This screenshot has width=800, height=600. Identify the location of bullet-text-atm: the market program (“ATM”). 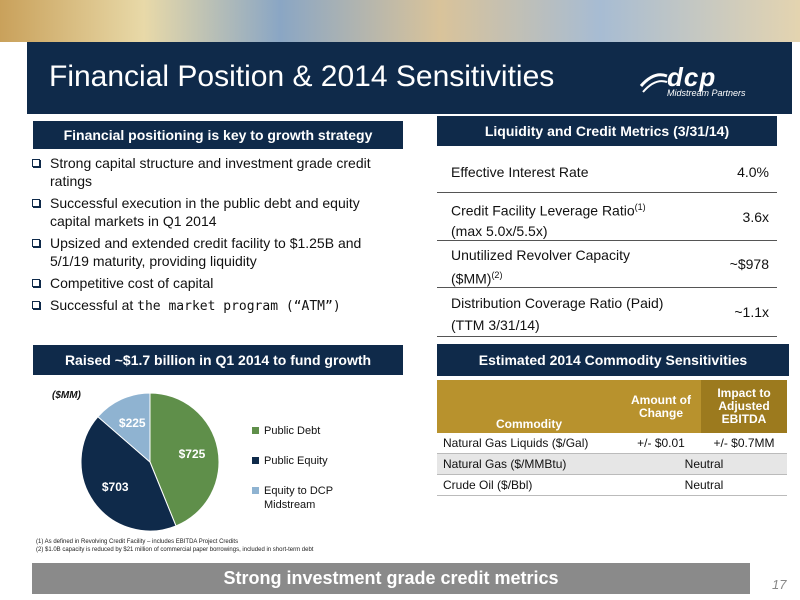
(239, 306).